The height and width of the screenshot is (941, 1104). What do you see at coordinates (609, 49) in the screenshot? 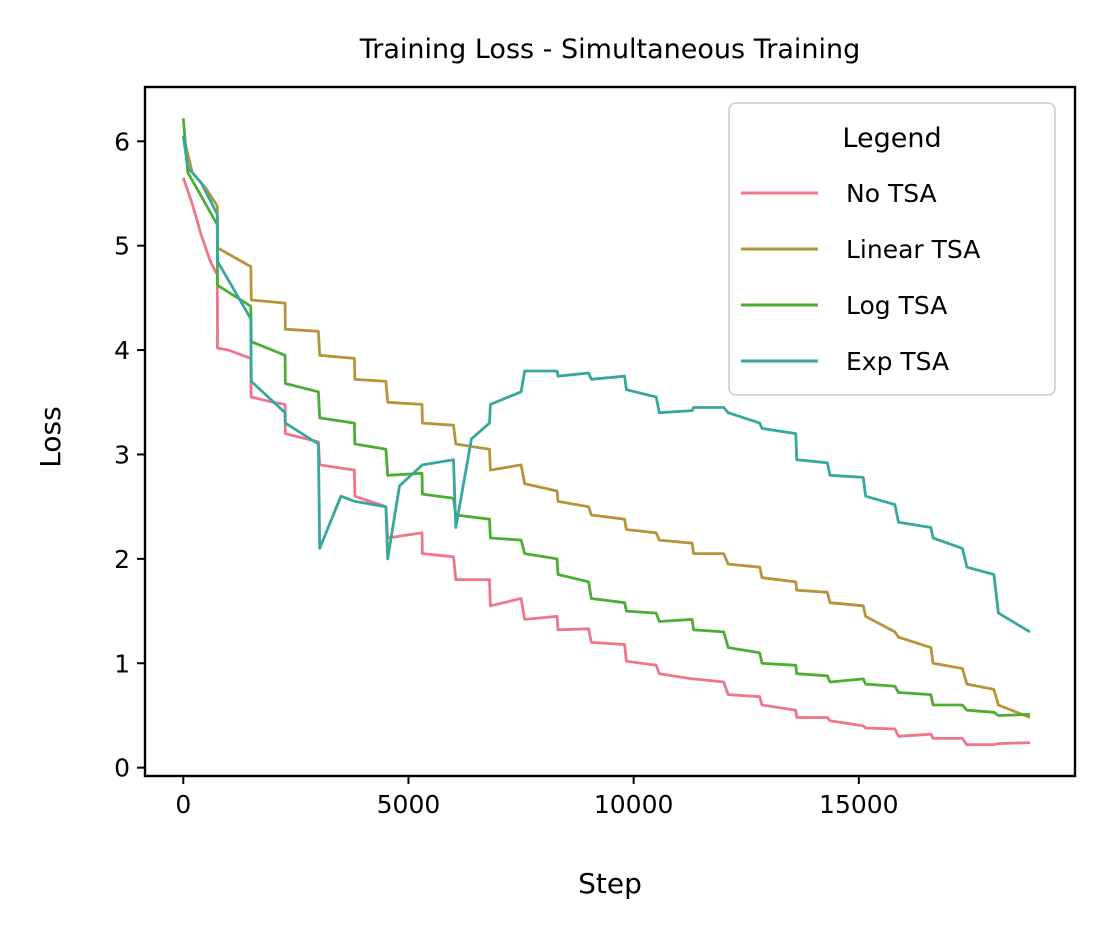
I see `chart-title: Training Loss - Simultaneous Training` at bounding box center [609, 49].